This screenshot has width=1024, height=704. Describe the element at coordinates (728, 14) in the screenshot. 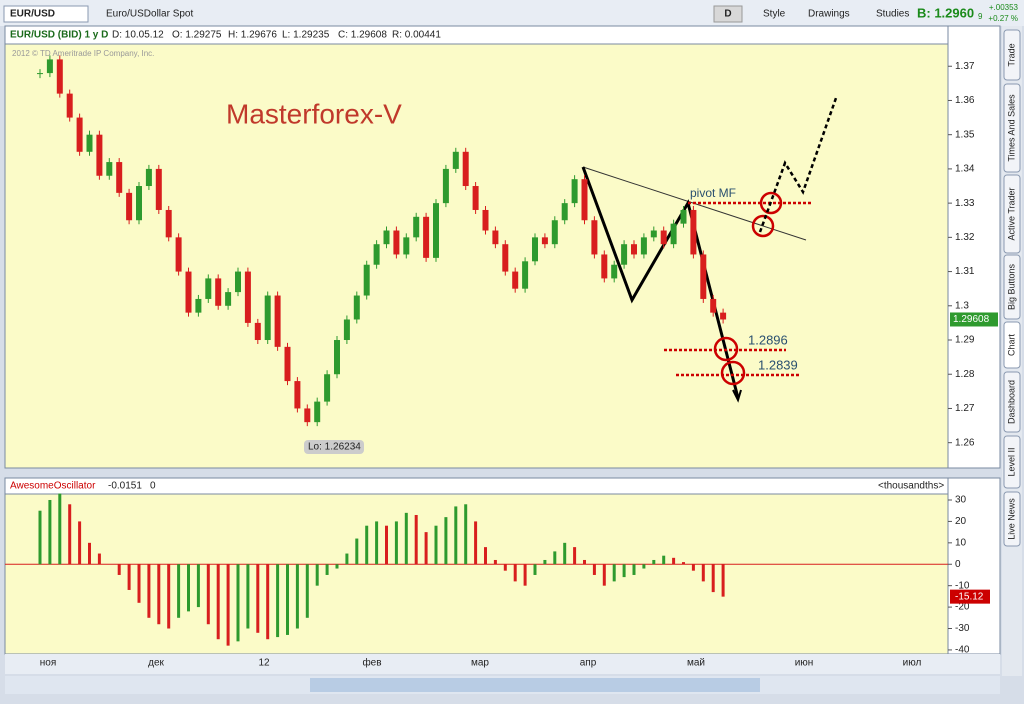

I see `period-button` at that location.